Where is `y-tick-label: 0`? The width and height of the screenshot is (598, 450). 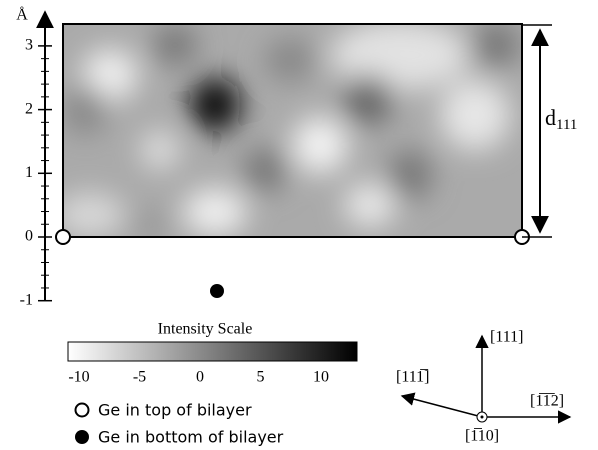
y-tick-label: 0 is located at coordinates (29, 236).